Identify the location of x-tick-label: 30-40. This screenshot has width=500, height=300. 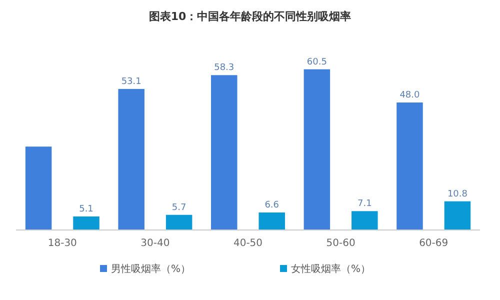
(155, 243).